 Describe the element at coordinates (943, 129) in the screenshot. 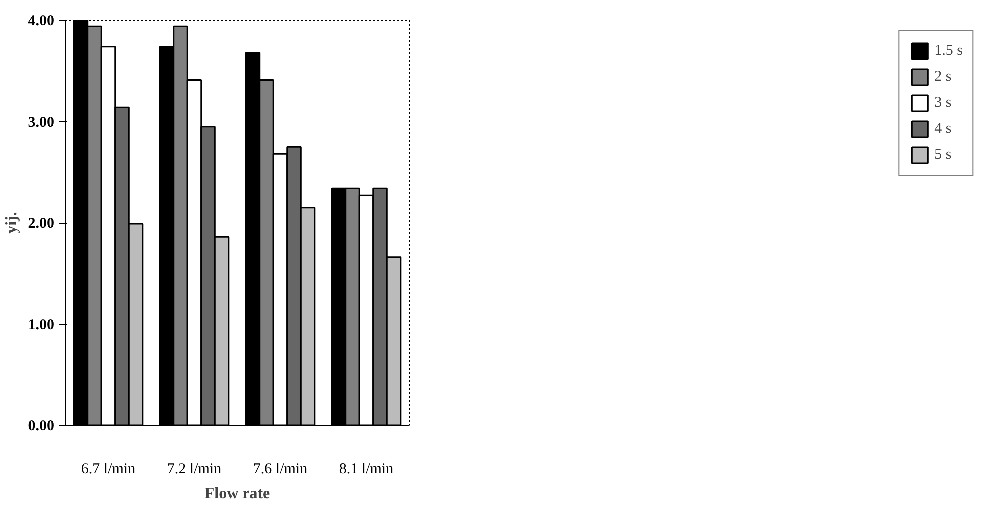

I see `legend-label: 4 s` at that location.